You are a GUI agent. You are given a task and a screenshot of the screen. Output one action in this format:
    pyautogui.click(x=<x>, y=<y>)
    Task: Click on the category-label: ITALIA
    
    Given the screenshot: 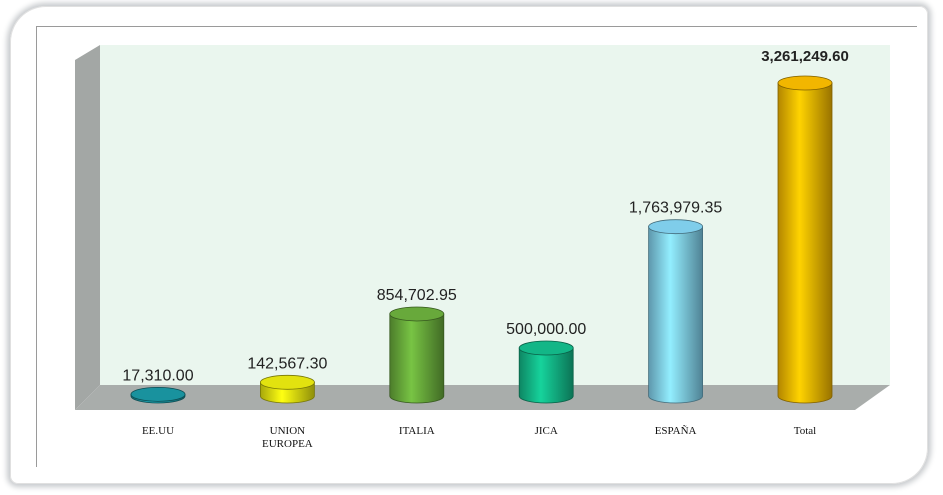 What is the action you would take?
    pyautogui.click(x=416, y=431)
    